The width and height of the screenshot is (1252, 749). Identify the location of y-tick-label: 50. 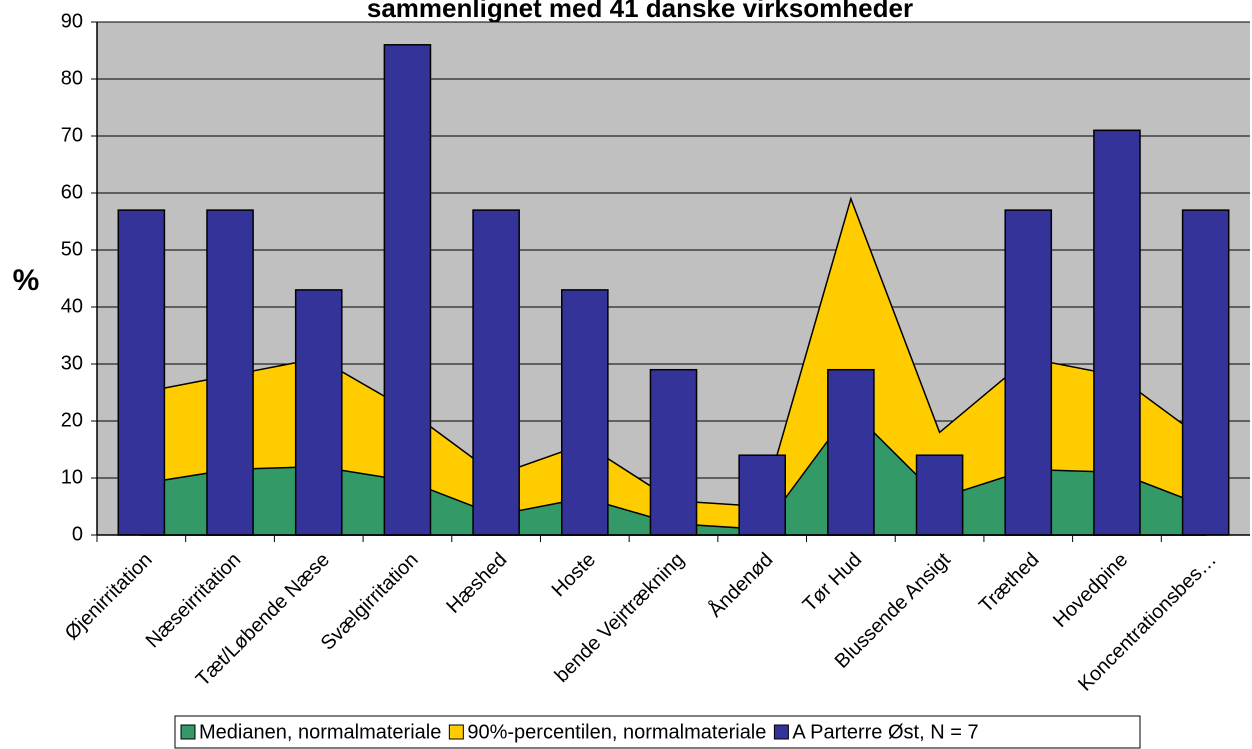
(72, 249).